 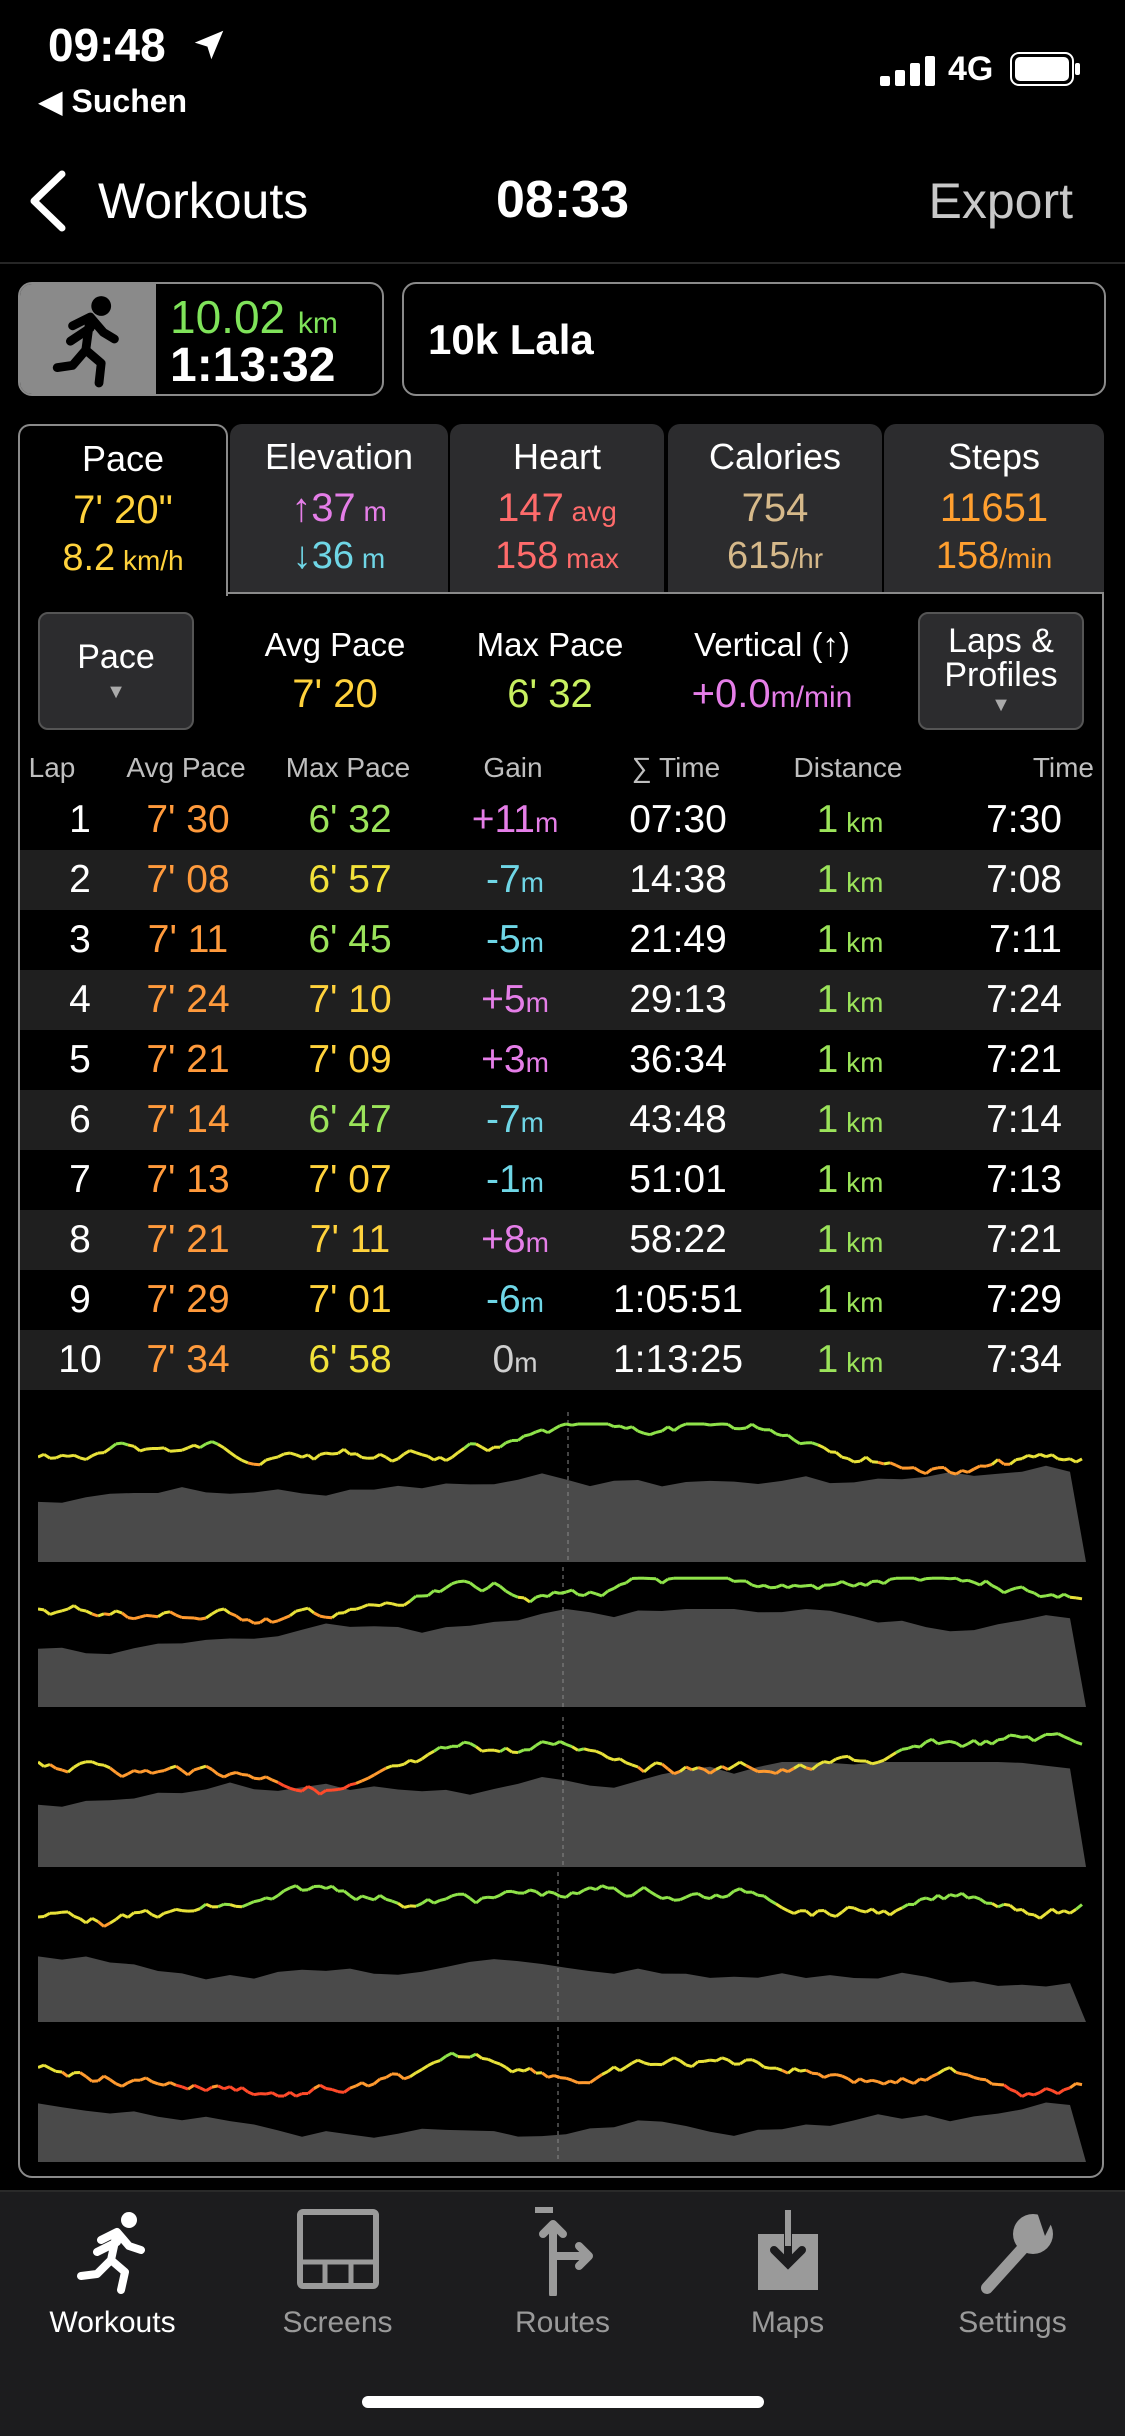 What do you see at coordinates (203, 201) in the screenshot?
I see `back-button: Workouts` at bounding box center [203, 201].